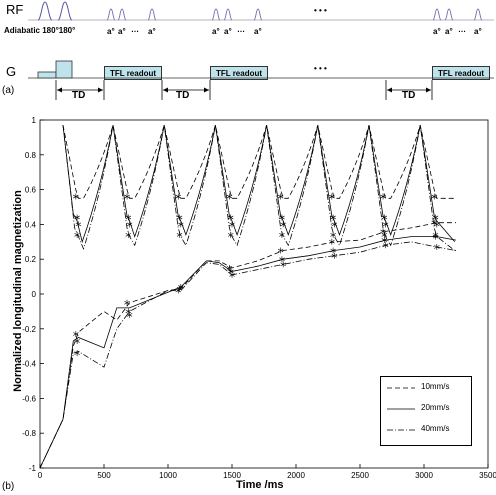  I want to click on panel-b-tag: (b), so click(8, 486).